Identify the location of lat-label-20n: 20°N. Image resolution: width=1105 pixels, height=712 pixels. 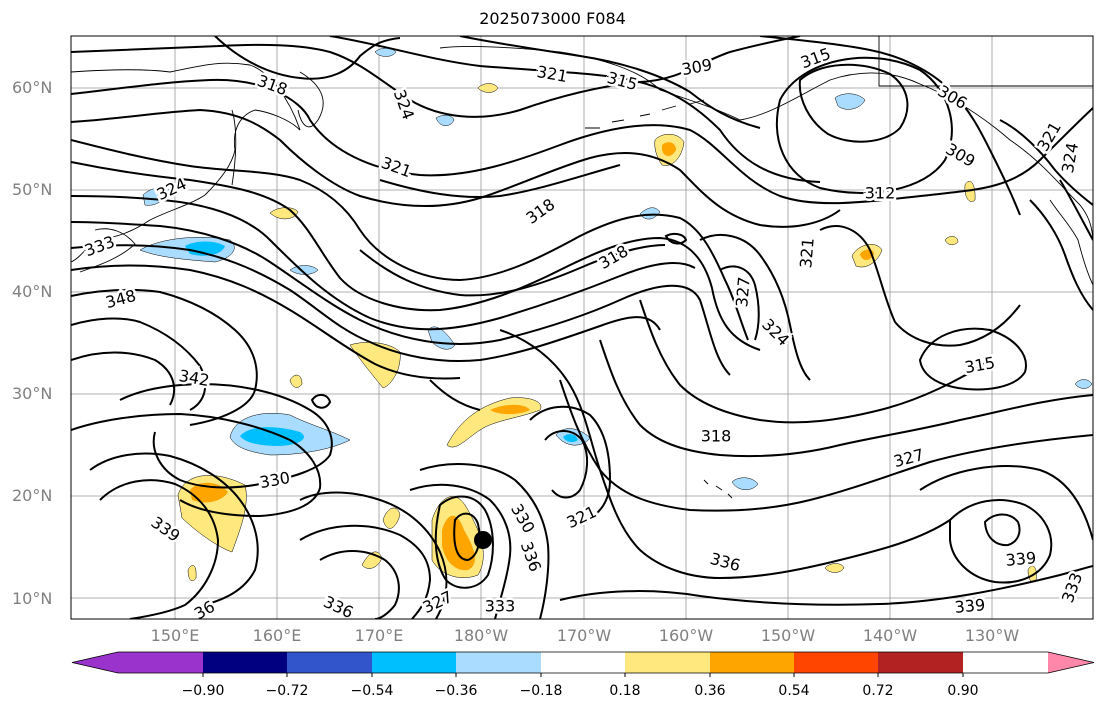
(32, 495).